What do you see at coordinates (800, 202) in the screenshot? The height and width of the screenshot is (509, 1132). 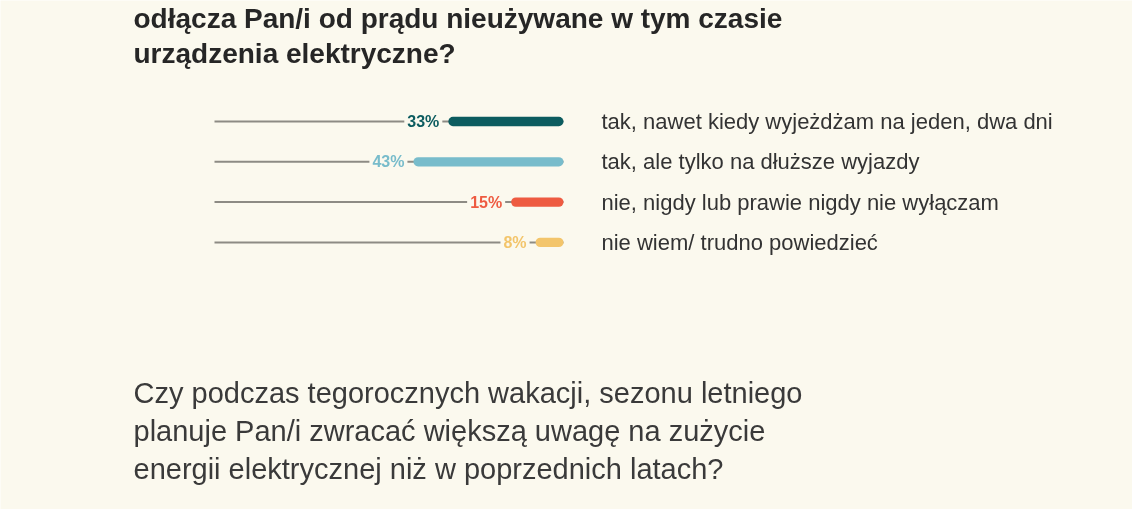 I see `y-tick-label: nie, nigdy lub prawie nigdy nie wyłączam` at bounding box center [800, 202].